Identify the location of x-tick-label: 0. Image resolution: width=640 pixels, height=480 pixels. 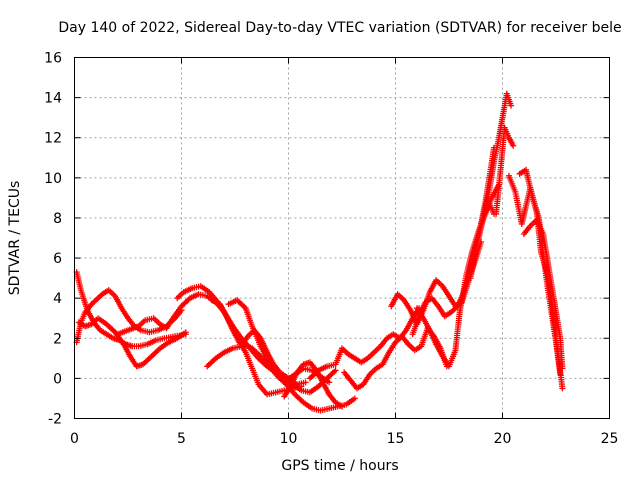
(74, 439).